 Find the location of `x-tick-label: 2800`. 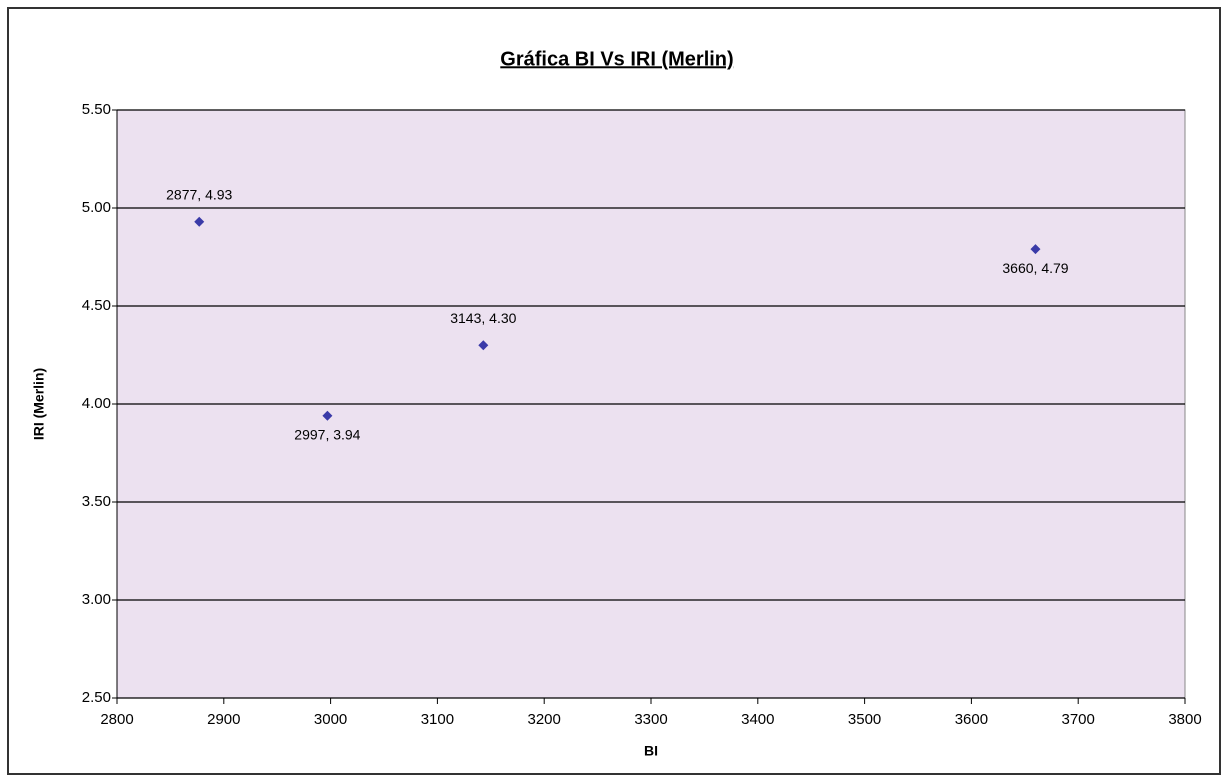

x-tick-label: 2800 is located at coordinates (116, 719).